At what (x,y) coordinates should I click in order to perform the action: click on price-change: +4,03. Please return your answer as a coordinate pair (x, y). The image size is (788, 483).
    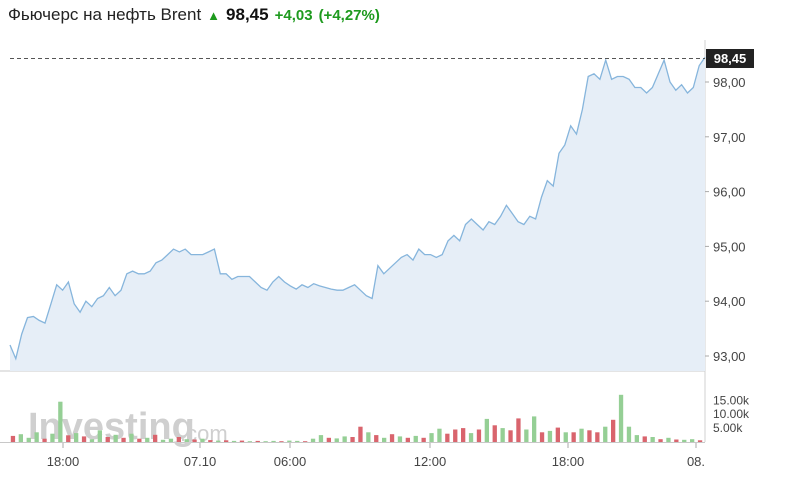
    Looking at the image, I should click on (293, 15).